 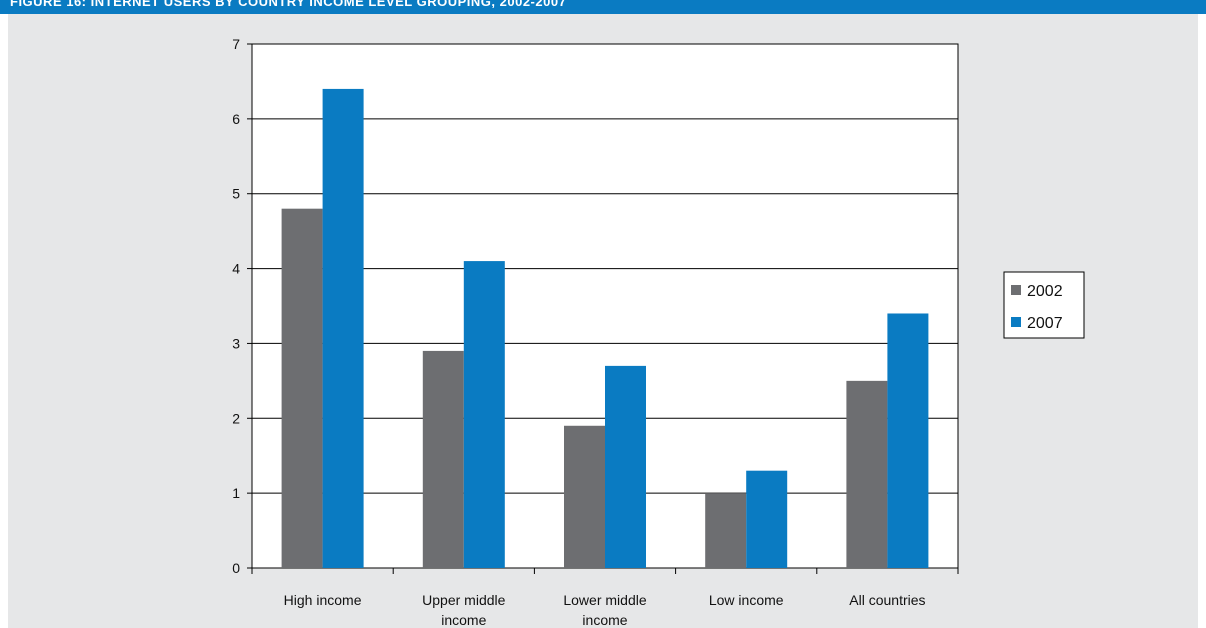 What do you see at coordinates (236, 568) in the screenshot?
I see `y-tick-label: 0` at bounding box center [236, 568].